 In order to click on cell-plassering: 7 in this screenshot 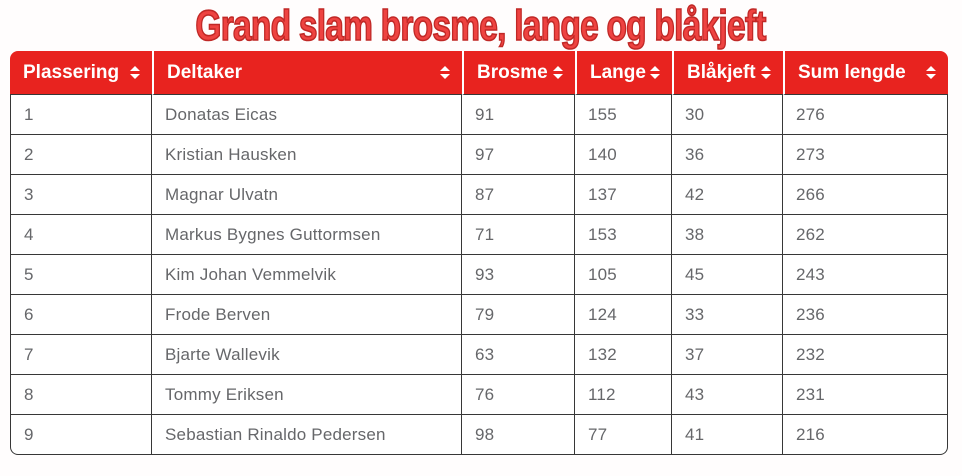, I will do `click(81, 355)`.